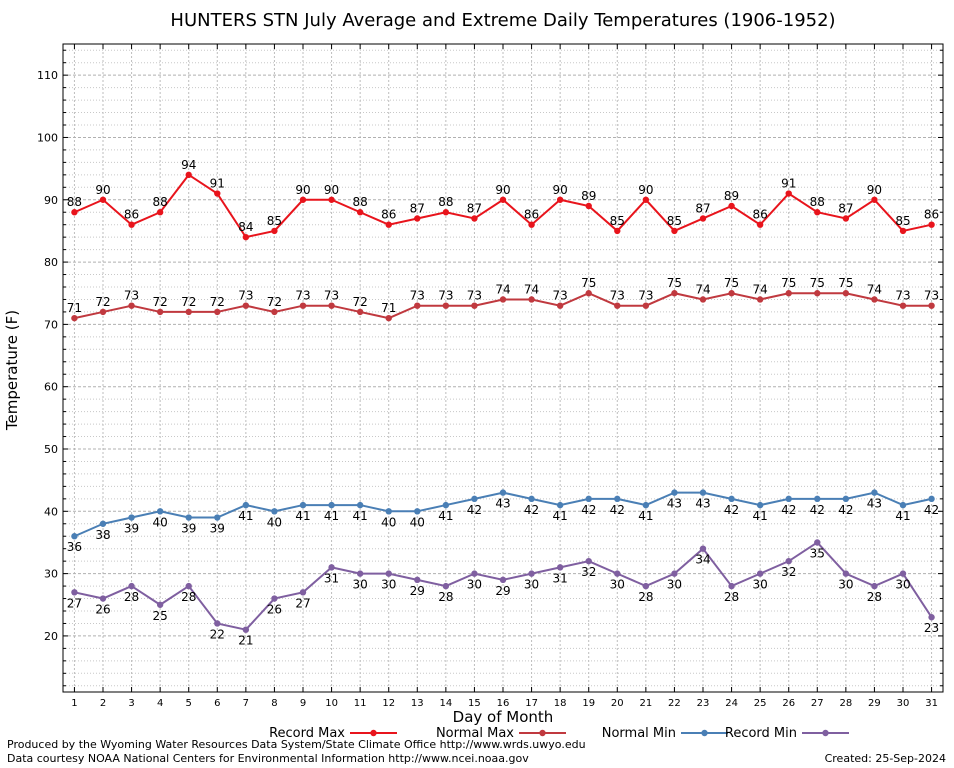 This screenshot has width=954, height=768. I want to click on data-label: 31, so click(560, 578).